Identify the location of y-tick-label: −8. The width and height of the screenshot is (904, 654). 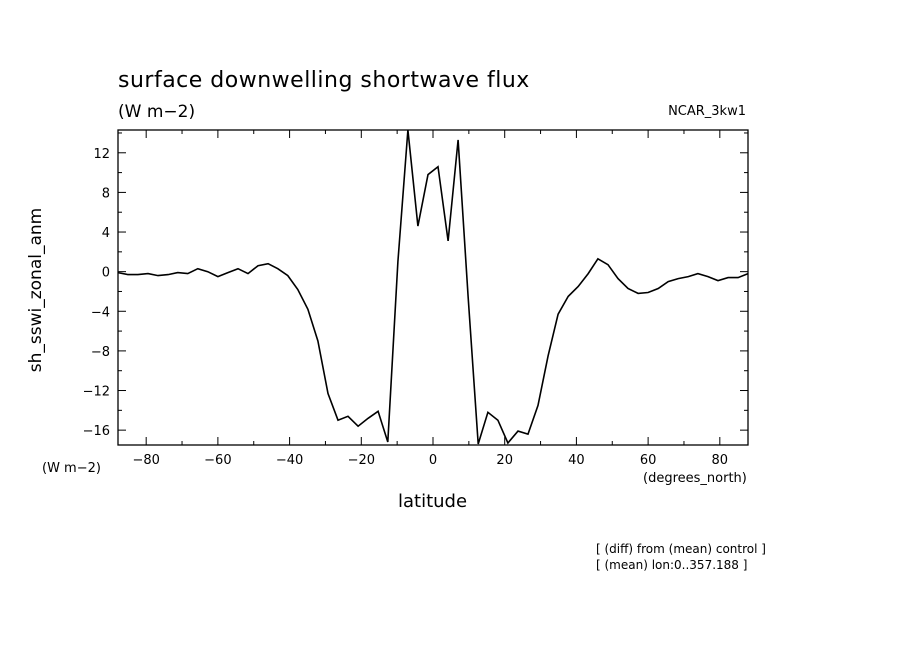
(100, 352).